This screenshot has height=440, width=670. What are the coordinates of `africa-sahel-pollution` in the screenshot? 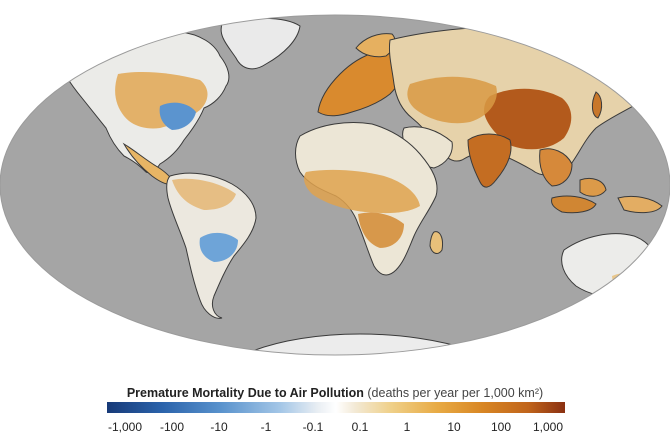 It's located at (362, 191).